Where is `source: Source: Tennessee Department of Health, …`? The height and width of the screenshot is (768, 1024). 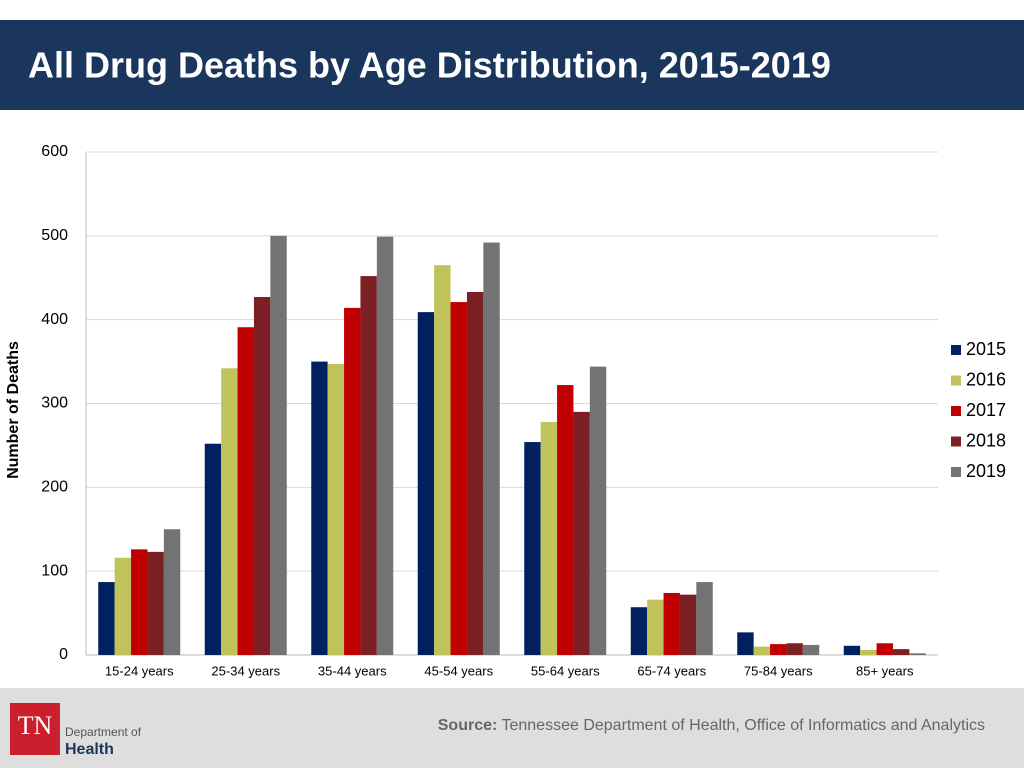
source: Source: Tennessee Department of Health, … is located at coordinates (711, 725).